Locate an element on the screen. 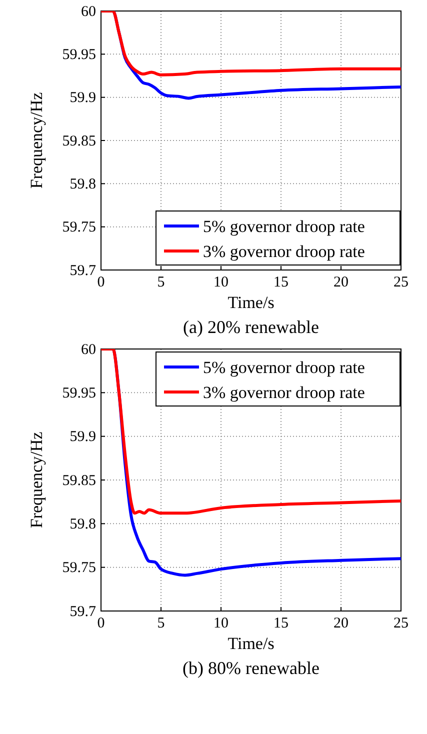  line-series is located at coordinates (251, 43).